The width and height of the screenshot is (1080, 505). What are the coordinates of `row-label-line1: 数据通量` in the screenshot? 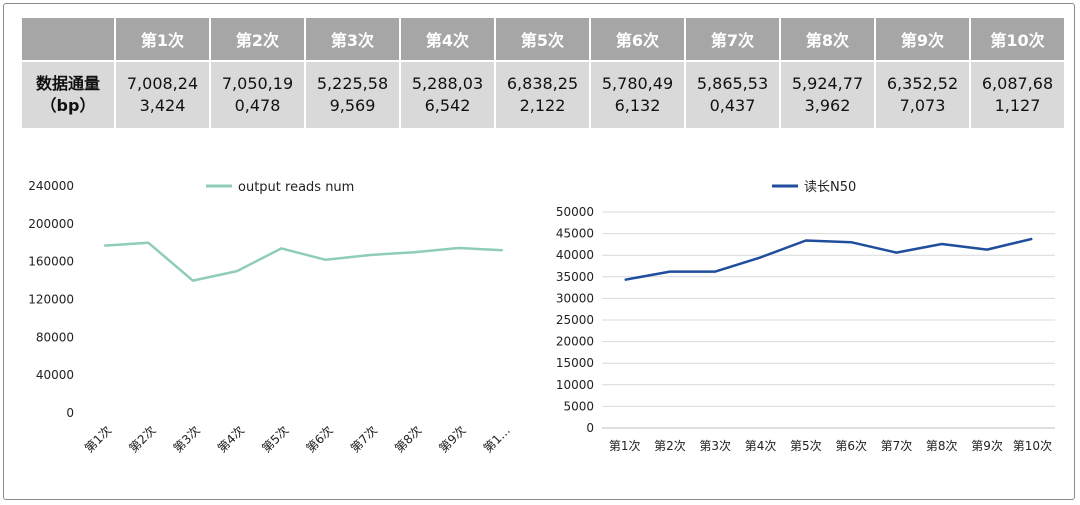 It's located at (67, 83).